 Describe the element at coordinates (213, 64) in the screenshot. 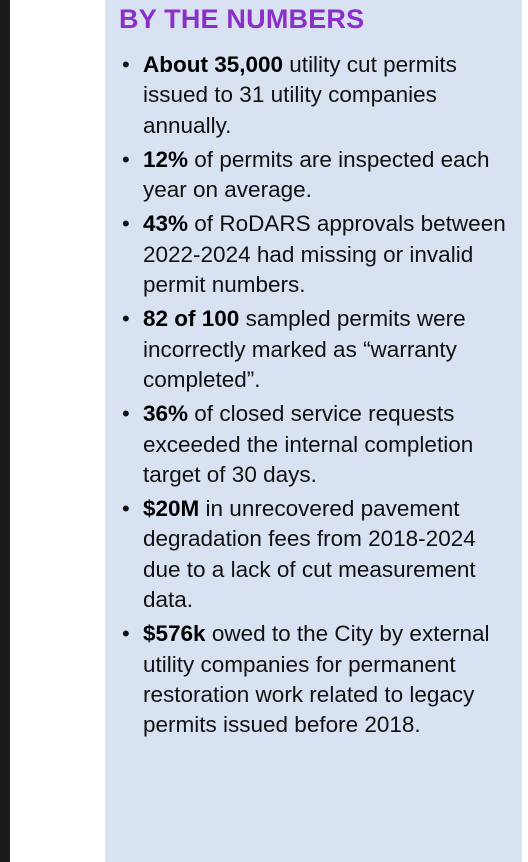

I see `stat-value: About 35,000` at that location.